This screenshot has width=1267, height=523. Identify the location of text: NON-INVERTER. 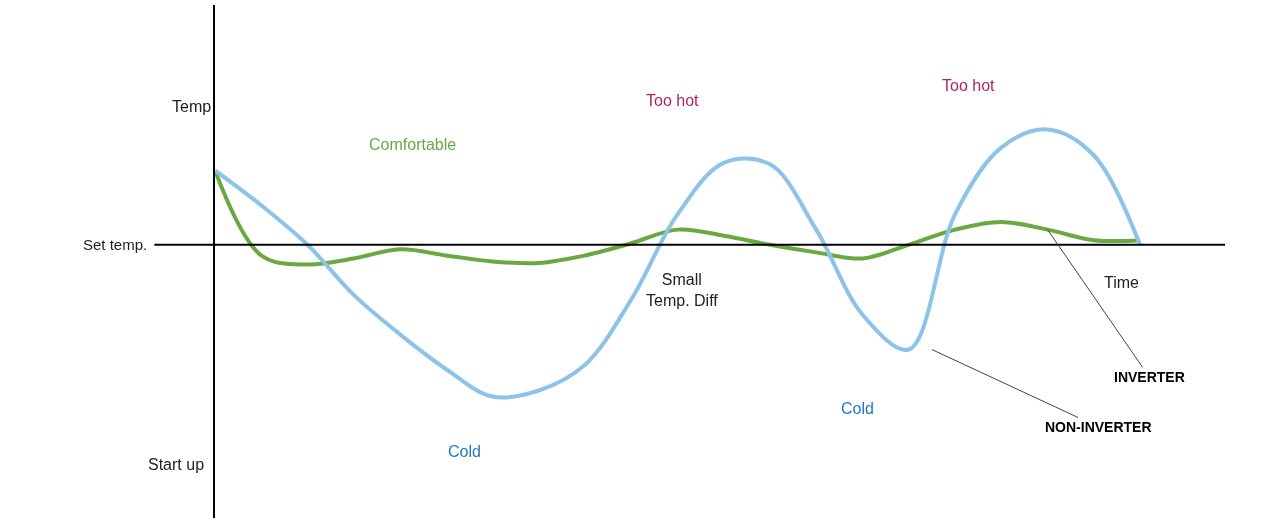
(1098, 427).